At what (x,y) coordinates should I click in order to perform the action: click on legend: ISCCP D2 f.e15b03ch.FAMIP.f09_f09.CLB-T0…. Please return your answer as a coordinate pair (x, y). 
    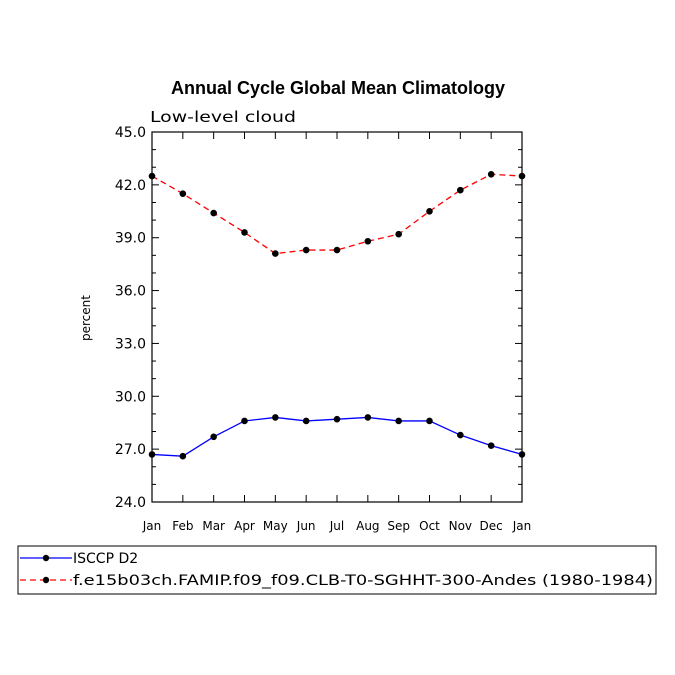
    Looking at the image, I should click on (337, 570).